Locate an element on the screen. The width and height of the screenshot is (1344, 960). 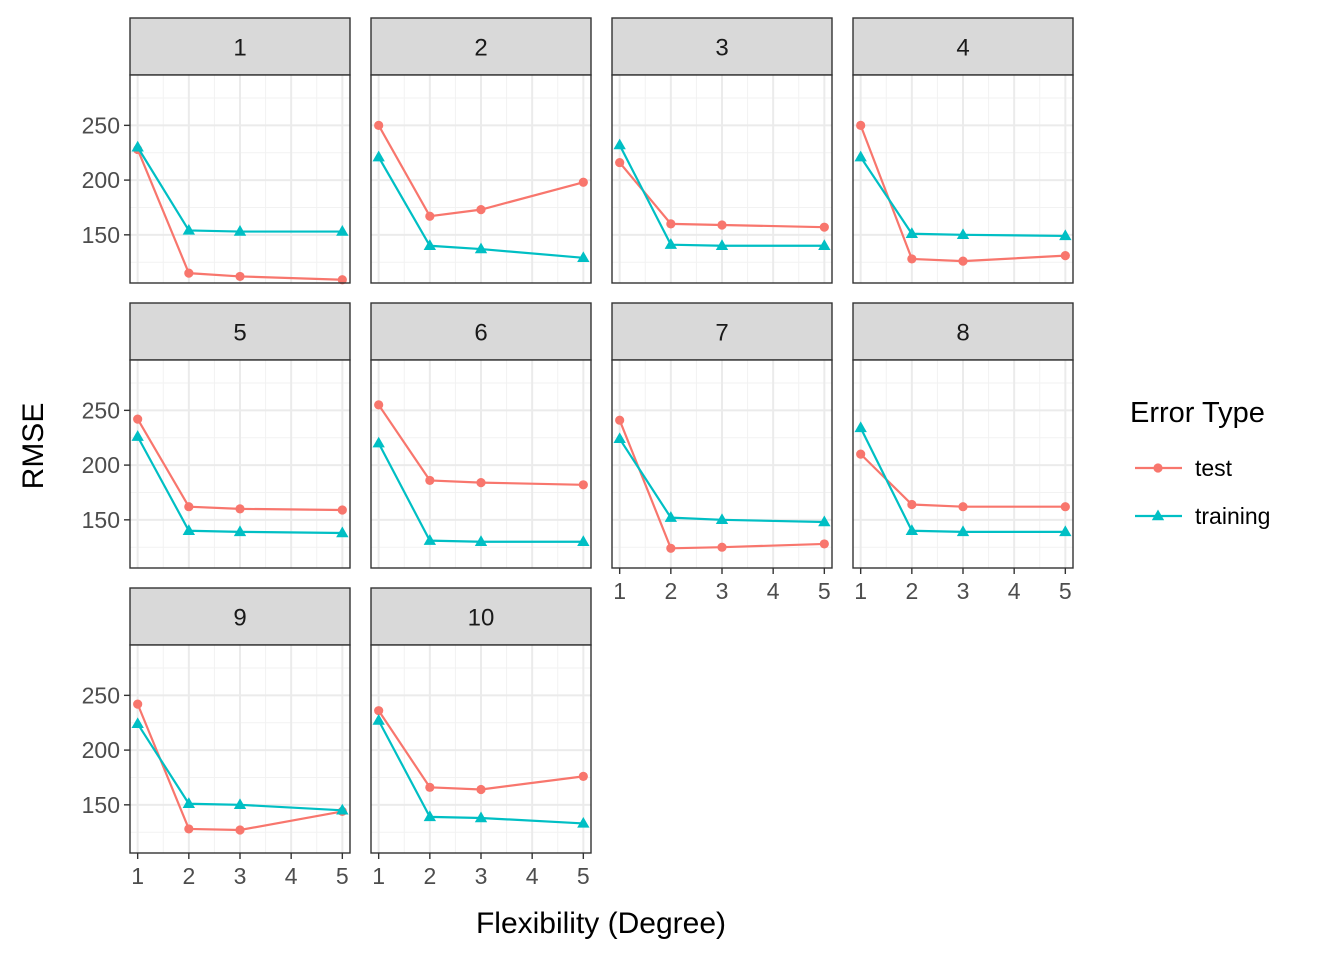
facet-strip-label: 6 is located at coordinates (480, 333).